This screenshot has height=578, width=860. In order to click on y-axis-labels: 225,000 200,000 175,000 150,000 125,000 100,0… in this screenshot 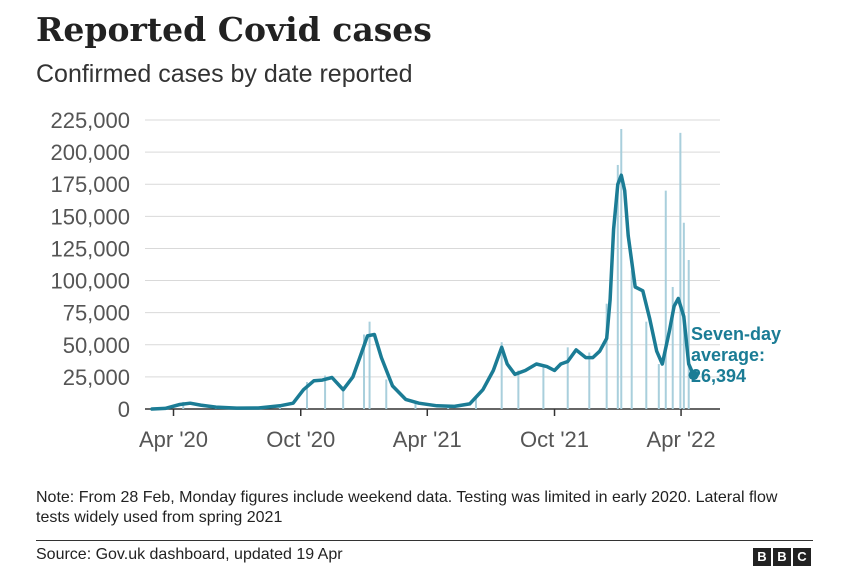, I will do `click(90, 265)`.